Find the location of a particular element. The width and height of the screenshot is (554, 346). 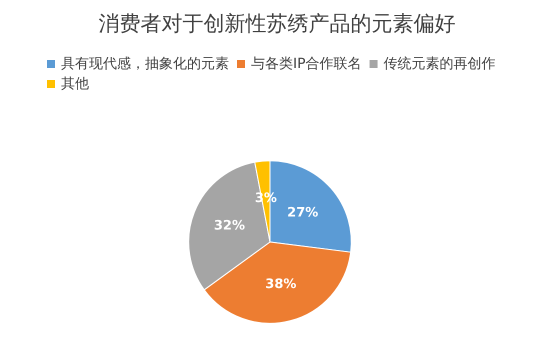

legend-label: 与各类IP合作联名 is located at coordinates (306, 64).